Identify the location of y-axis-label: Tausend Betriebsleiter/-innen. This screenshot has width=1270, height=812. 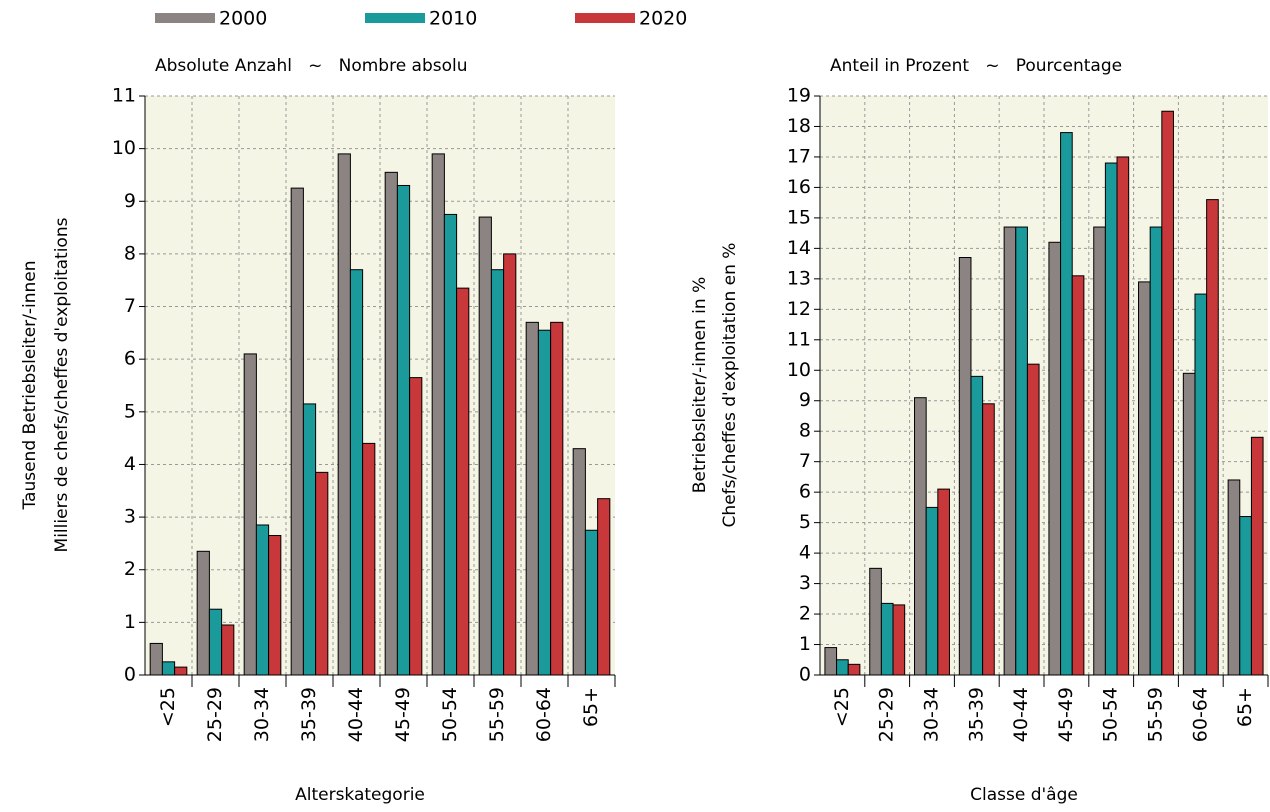
(30, 385).